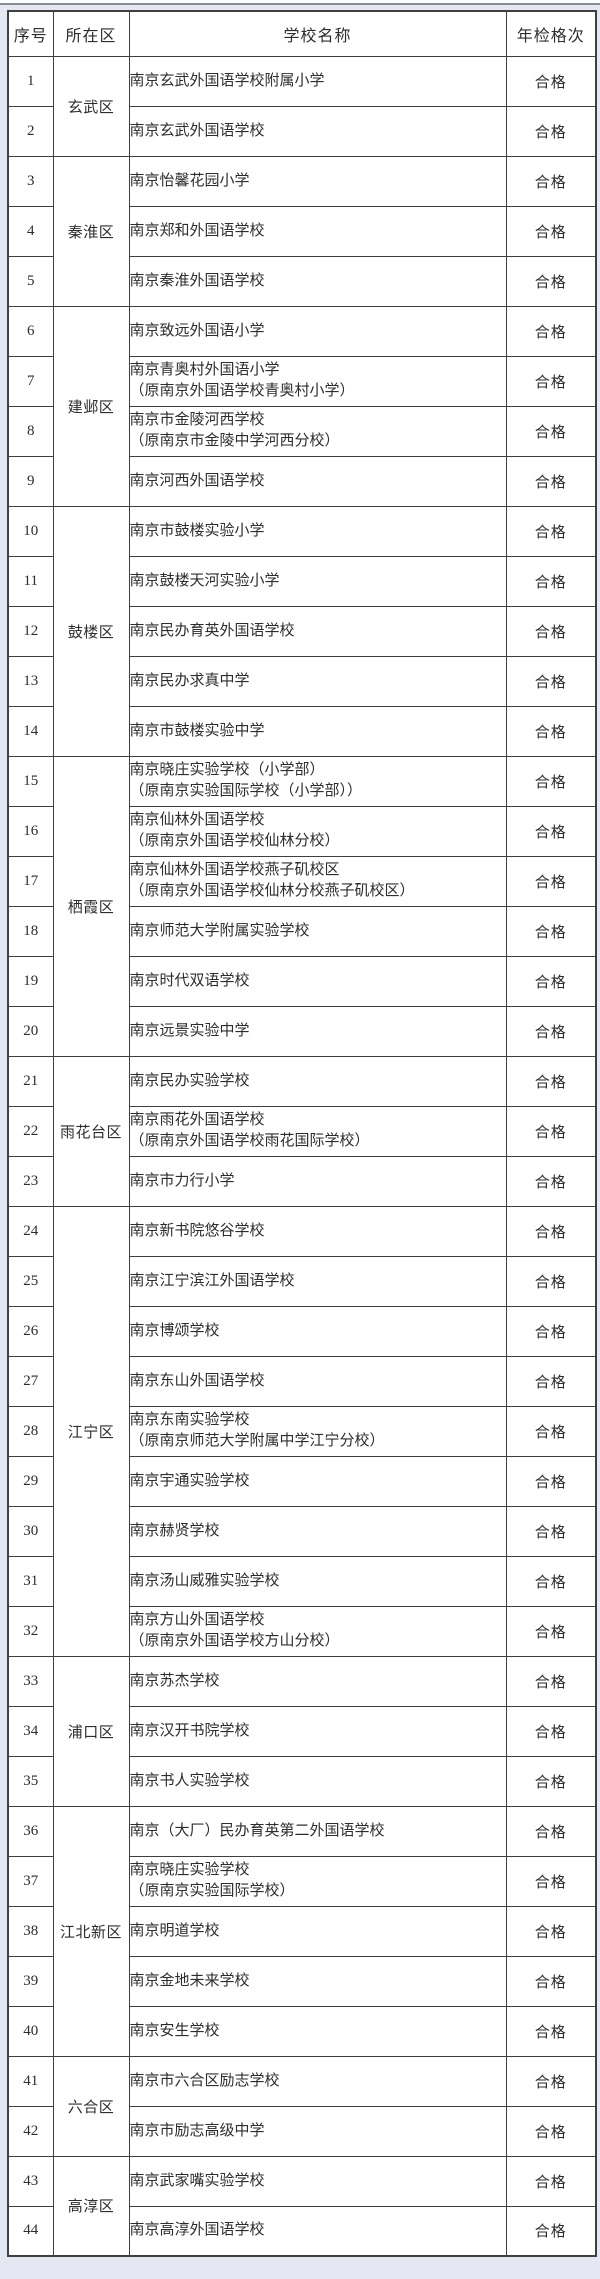 The image size is (600, 2279). Describe the element at coordinates (91, 1731) in the screenshot. I see `district-cell: 浦口区` at that location.